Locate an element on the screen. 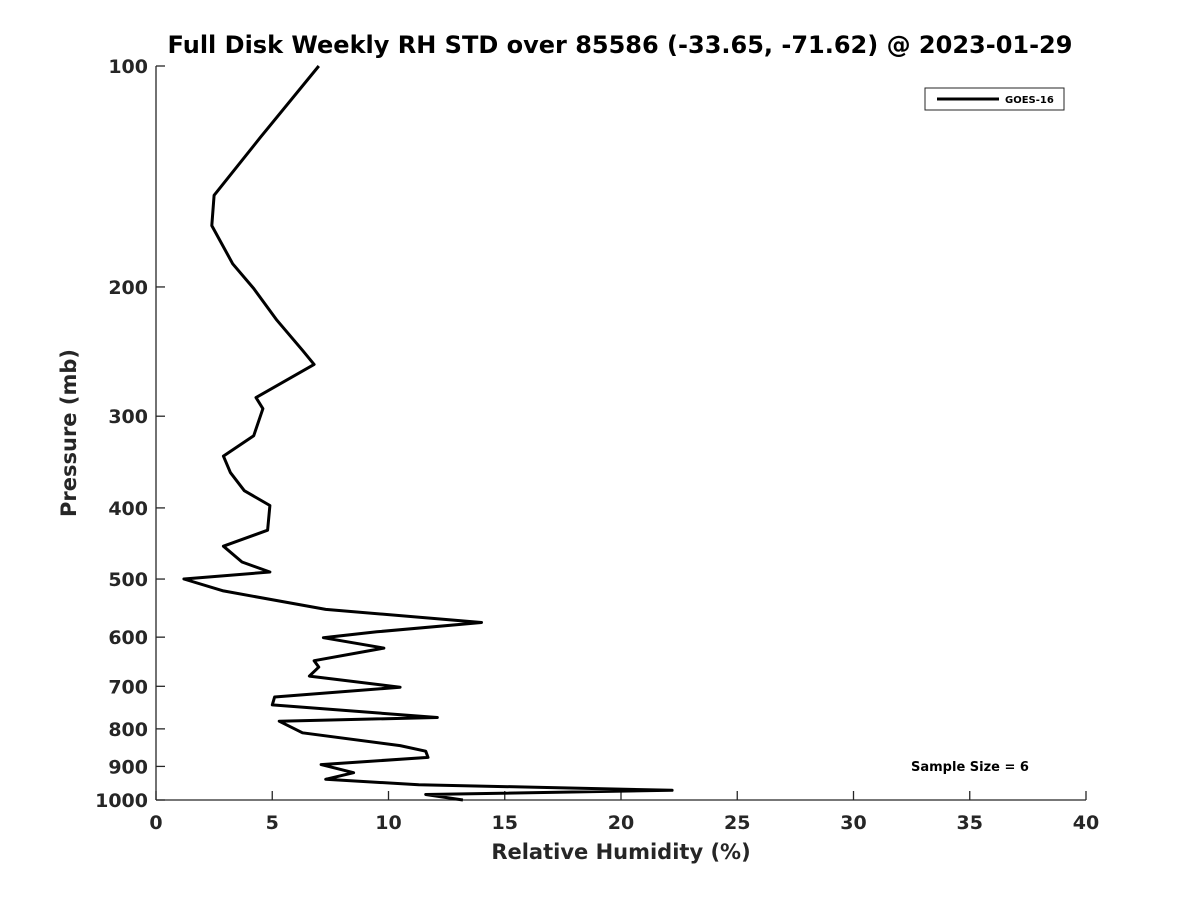  x-tick-label: 30 is located at coordinates (853, 823).